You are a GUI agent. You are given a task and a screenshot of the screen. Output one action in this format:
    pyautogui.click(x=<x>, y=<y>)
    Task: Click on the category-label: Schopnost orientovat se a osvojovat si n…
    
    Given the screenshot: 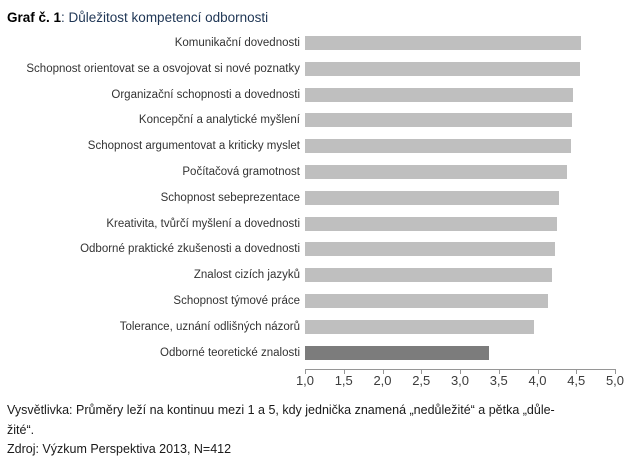 What is the action you would take?
    pyautogui.click(x=163, y=68)
    